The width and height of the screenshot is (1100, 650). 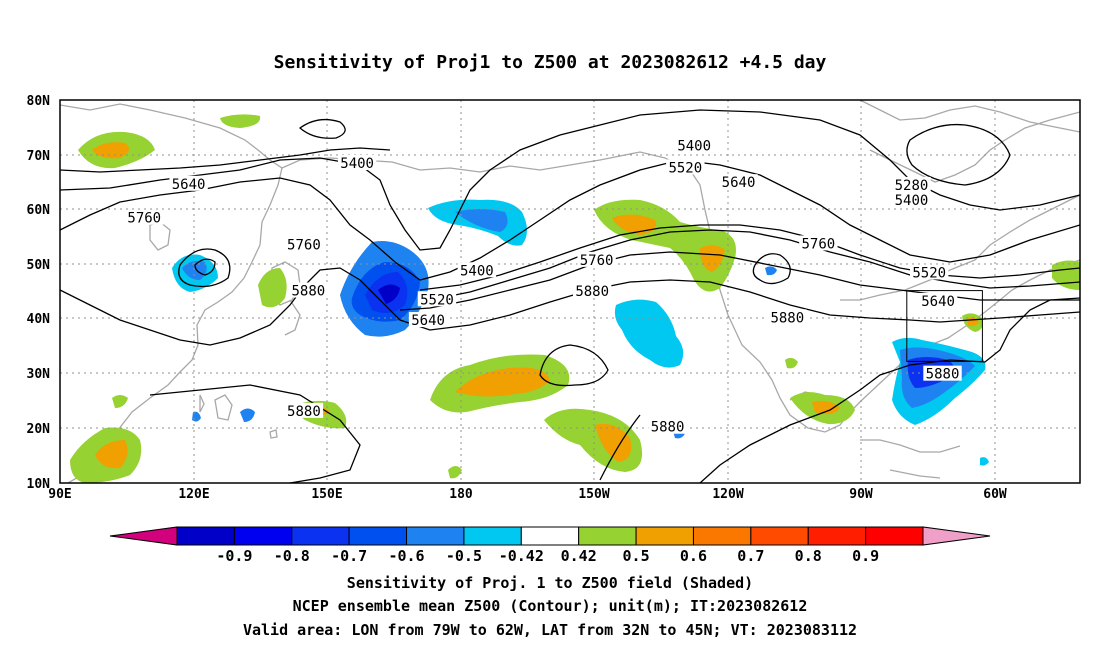 What do you see at coordinates (39, 293) in the screenshot?
I see `latitude-labels: 80N 70N 60N 50N 40N 30N 20N 10N` at bounding box center [39, 293].